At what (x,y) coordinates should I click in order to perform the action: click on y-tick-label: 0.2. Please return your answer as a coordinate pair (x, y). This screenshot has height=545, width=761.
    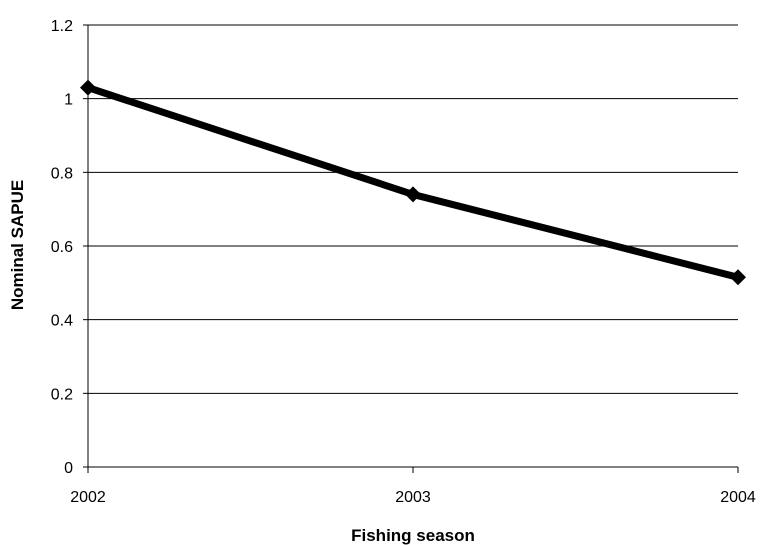
    Looking at the image, I should click on (62, 394).